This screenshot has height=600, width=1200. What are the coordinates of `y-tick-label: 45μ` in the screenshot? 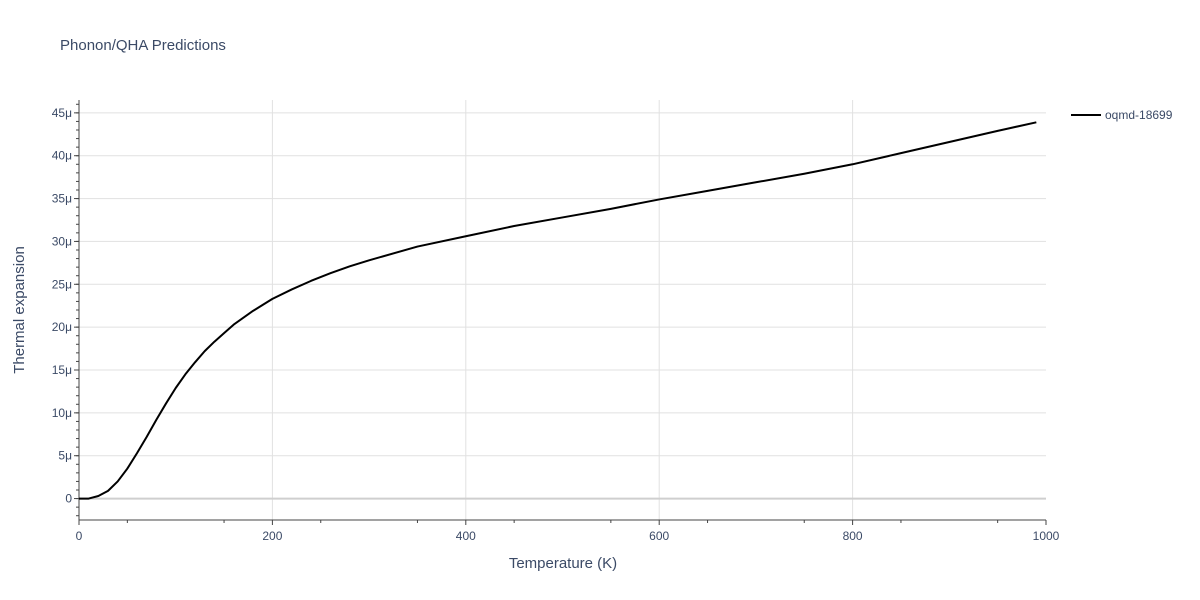 It's located at (62, 113).